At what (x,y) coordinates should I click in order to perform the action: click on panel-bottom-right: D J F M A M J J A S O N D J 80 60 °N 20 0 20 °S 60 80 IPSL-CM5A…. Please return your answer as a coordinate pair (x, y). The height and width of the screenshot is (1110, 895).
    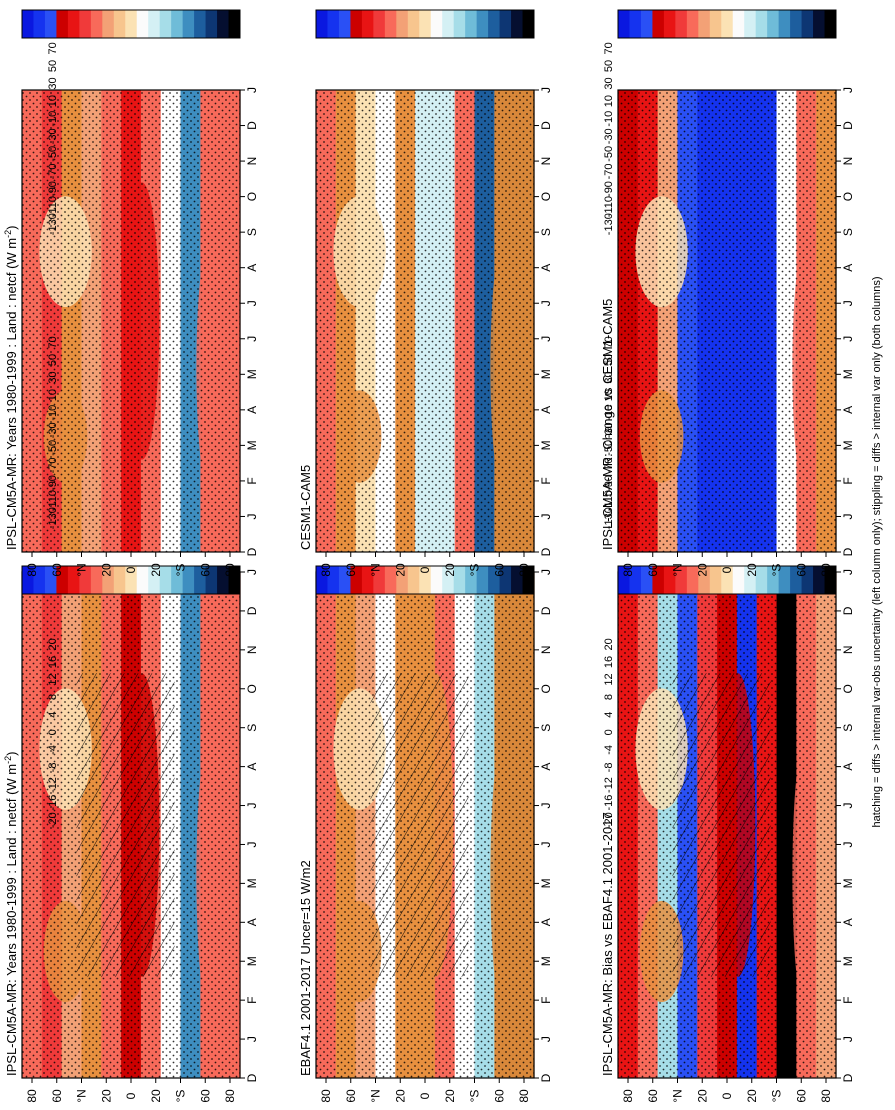
    Looking at the image, I should click on (727, 332).